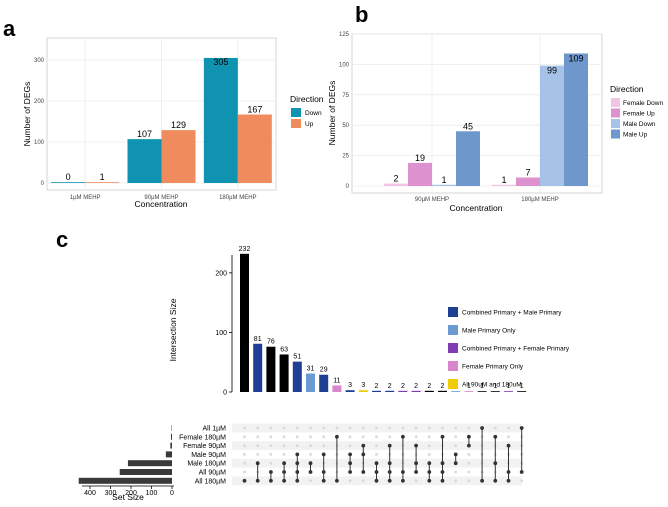 The width and height of the screenshot is (668, 507). Describe the element at coordinates (172, 493) in the screenshot. I see `panel-c-set-size-tick: 0` at that location.